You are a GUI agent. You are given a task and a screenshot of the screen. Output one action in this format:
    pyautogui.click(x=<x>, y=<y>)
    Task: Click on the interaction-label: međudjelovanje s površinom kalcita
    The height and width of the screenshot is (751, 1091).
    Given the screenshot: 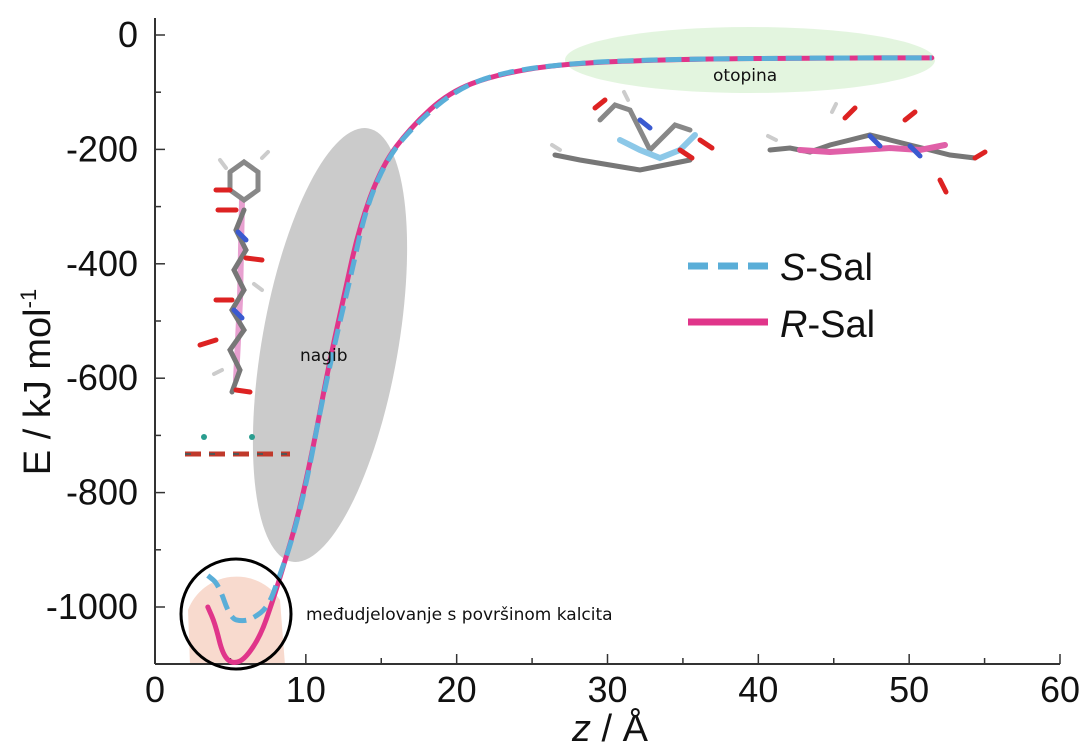 What is the action you would take?
    pyautogui.click(x=459, y=615)
    